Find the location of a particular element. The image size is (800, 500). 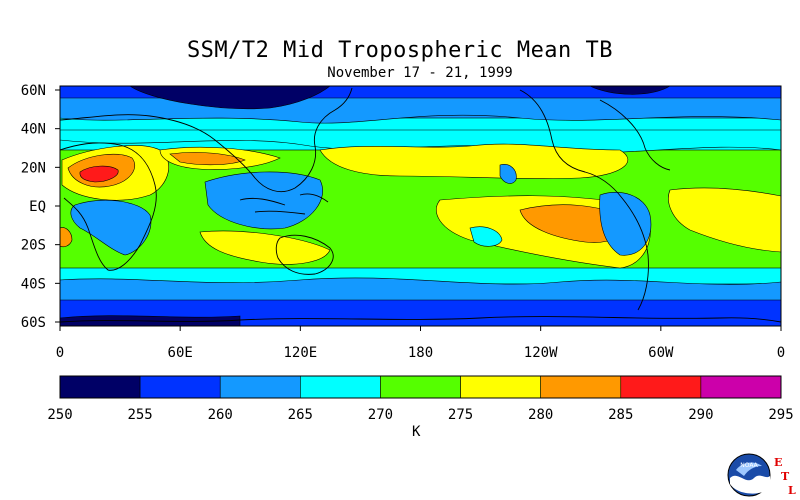

coastline-antarctica is located at coordinates (420, 319).